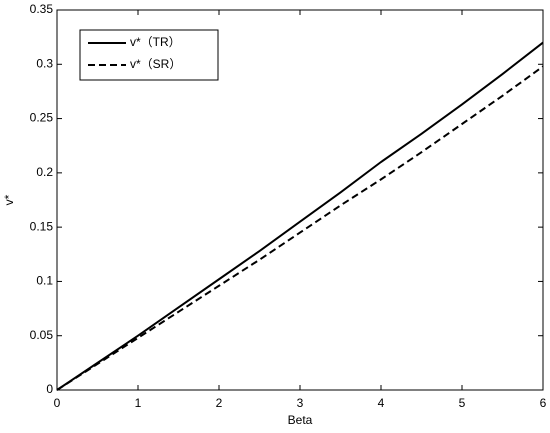 Image resolution: width=550 pixels, height=433 pixels. I want to click on y-tick-label: 0, so click(49, 389).